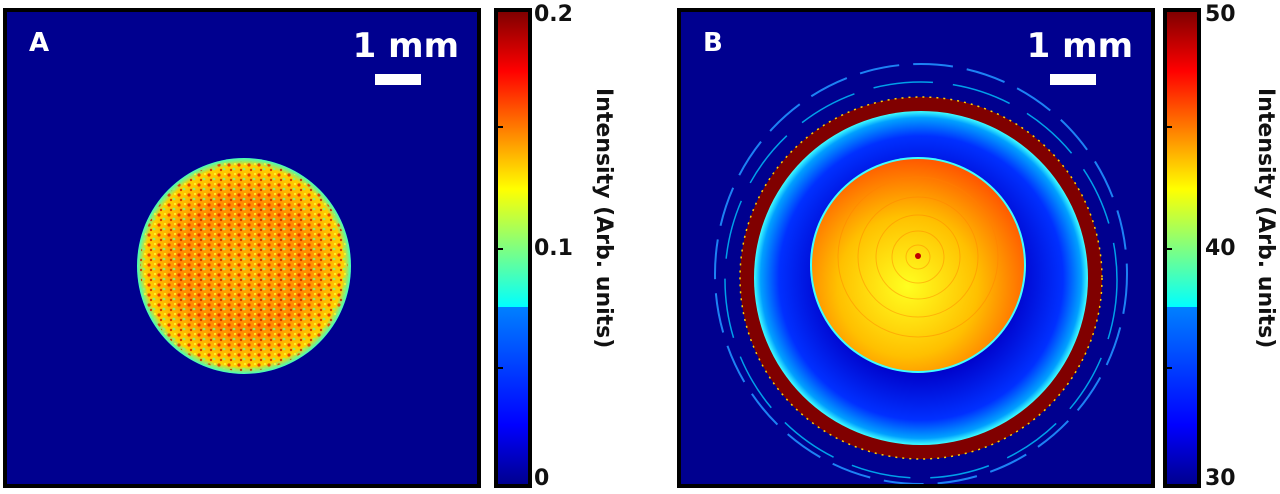 Image resolution: width=1280 pixels, height=494 pixels. Describe the element at coordinates (1079, 46) in the screenshot. I see `panel-b-scale-label: 1 mm` at that location.